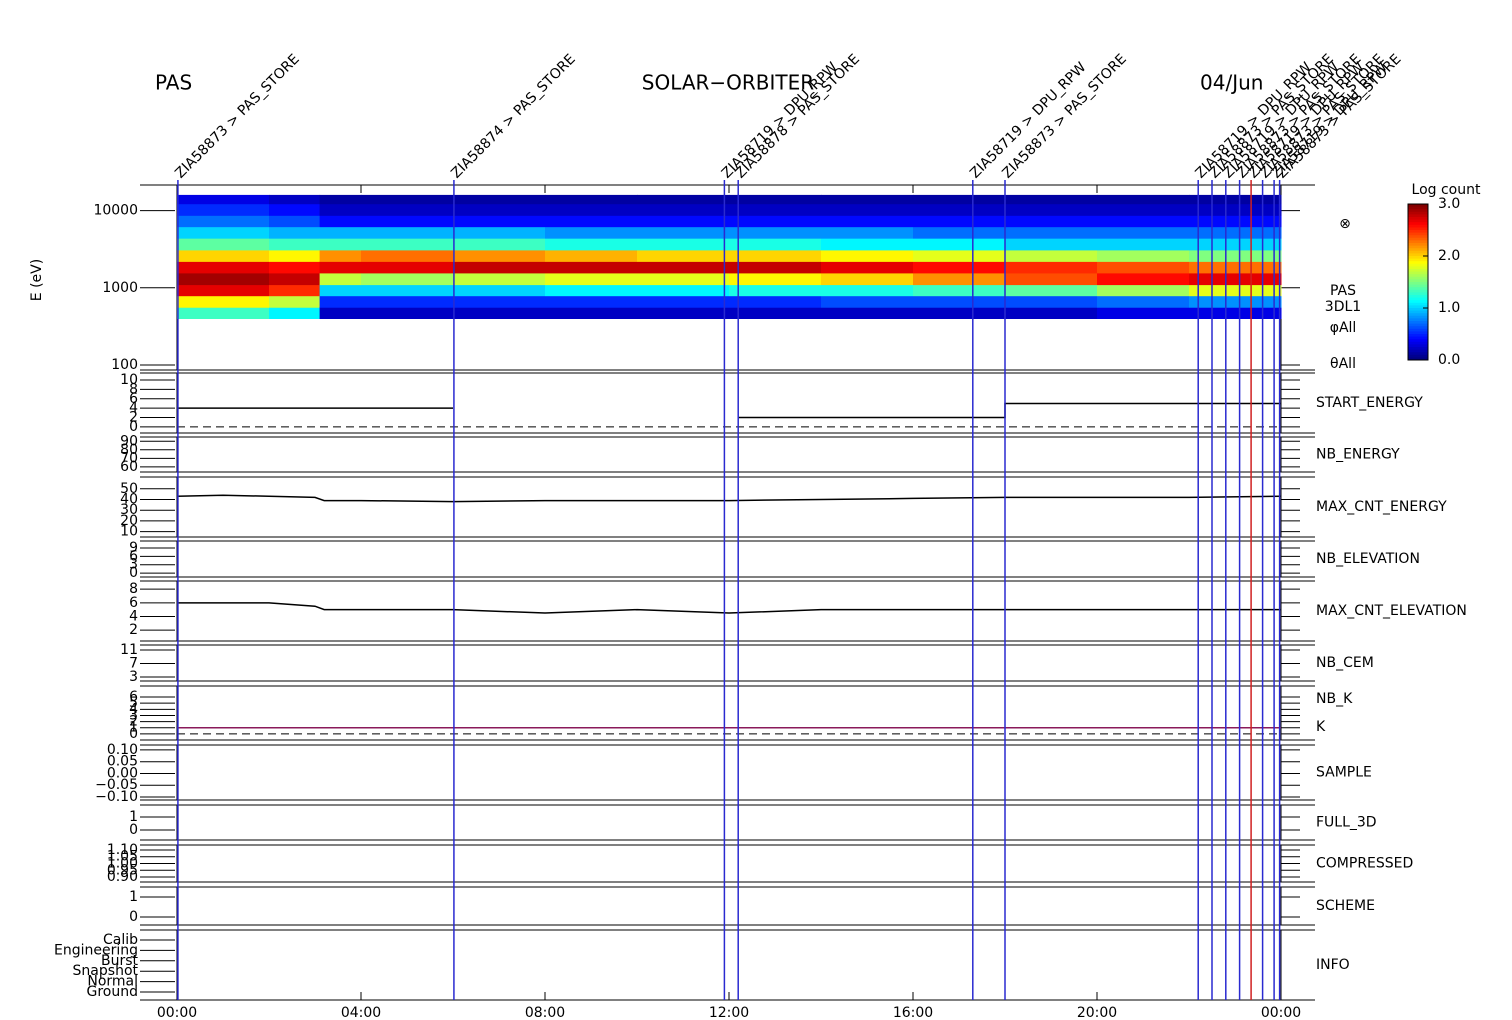 This screenshot has width=1512, height=1020. Describe the element at coordinates (129, 380) in the screenshot. I see `y-tick-label: 10` at that location.